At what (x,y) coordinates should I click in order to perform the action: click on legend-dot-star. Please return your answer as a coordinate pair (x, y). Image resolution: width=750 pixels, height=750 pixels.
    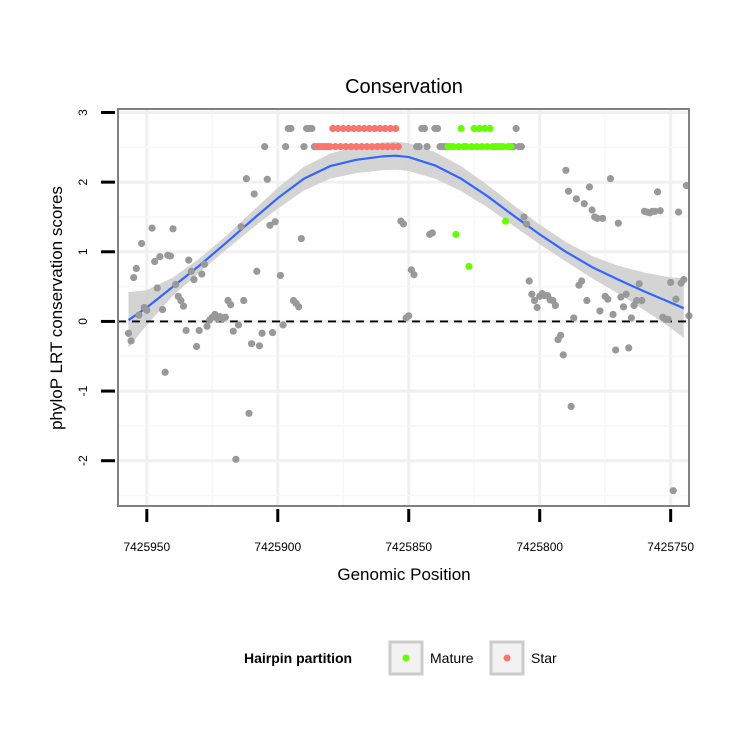
    Looking at the image, I should click on (507, 658).